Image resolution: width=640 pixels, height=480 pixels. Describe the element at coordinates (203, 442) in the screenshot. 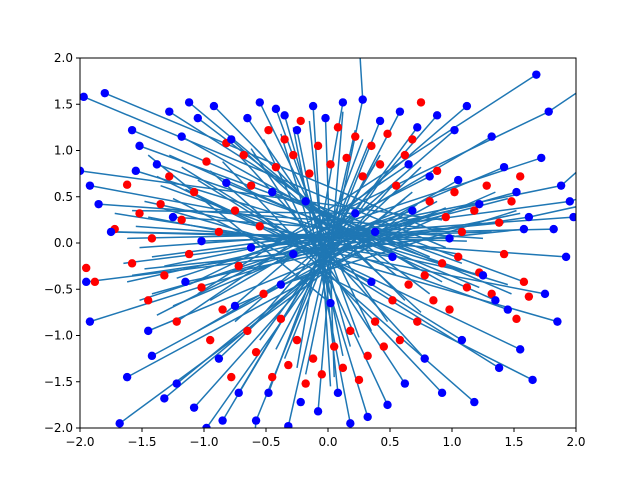

I see `x-tick-label: −1.0` at that location.